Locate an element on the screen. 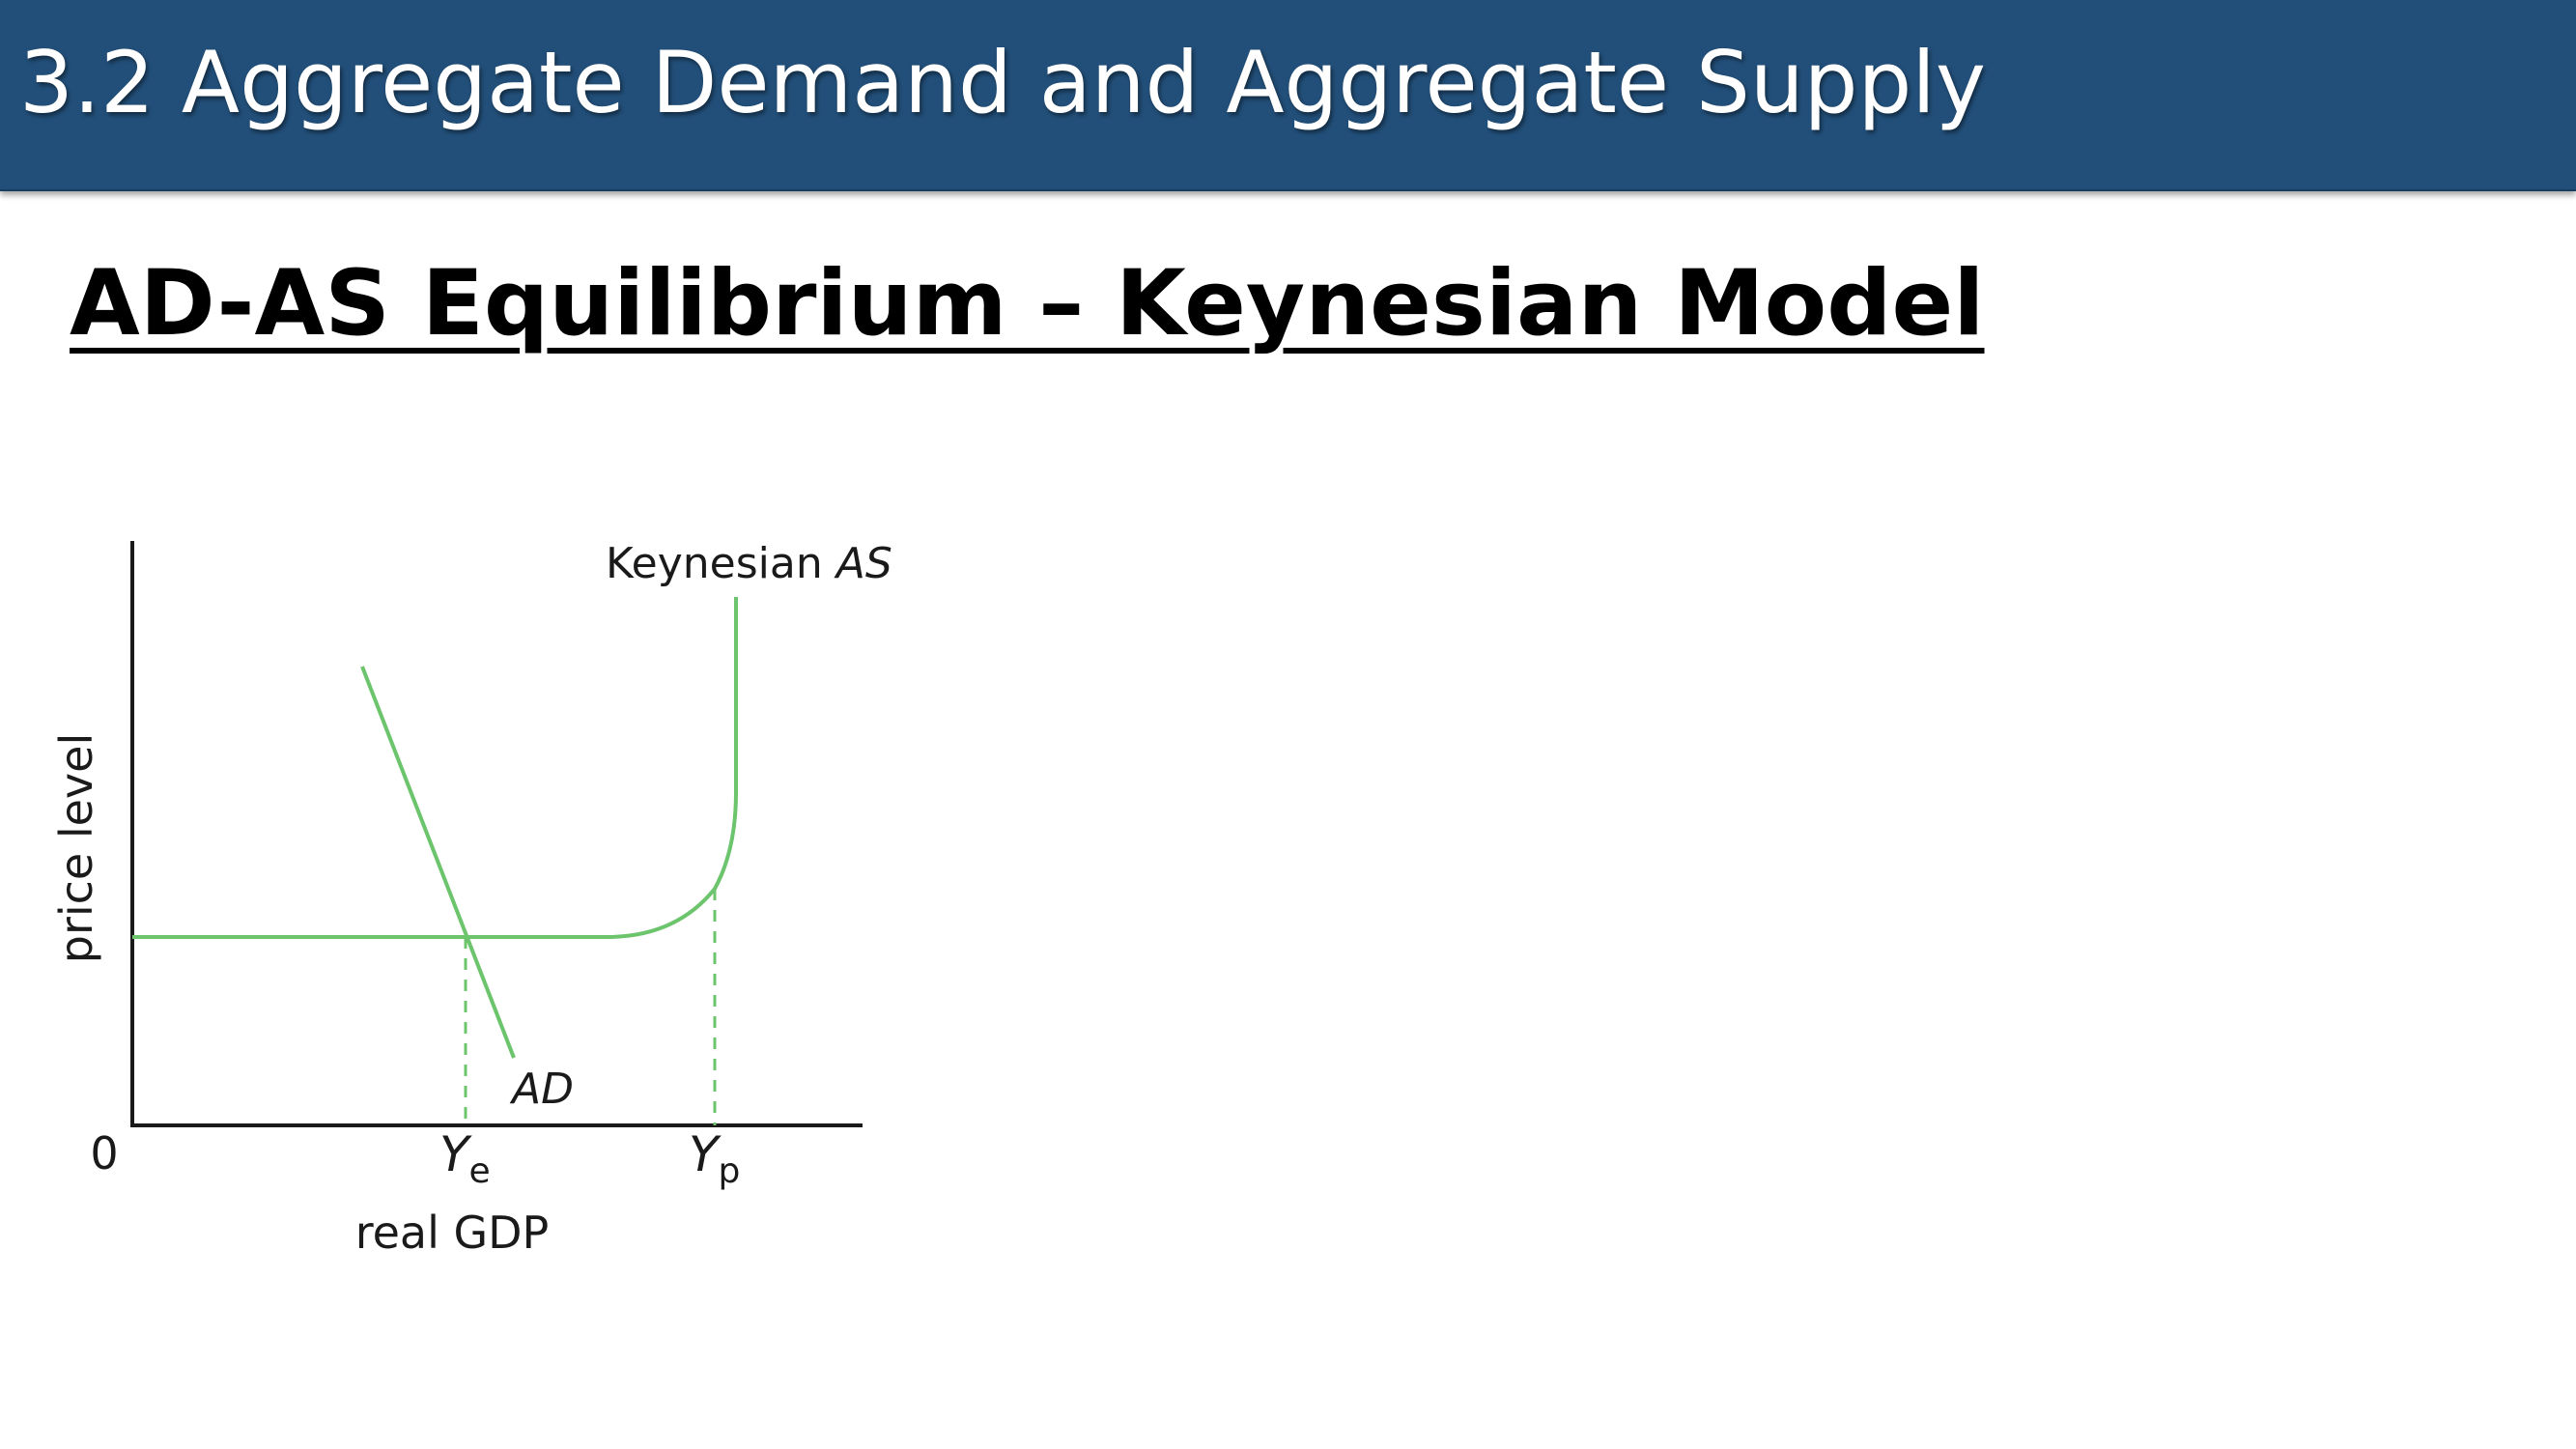 This screenshot has height=1449, width=2576. yp-label-main: Y is located at coordinates (705, 1154).